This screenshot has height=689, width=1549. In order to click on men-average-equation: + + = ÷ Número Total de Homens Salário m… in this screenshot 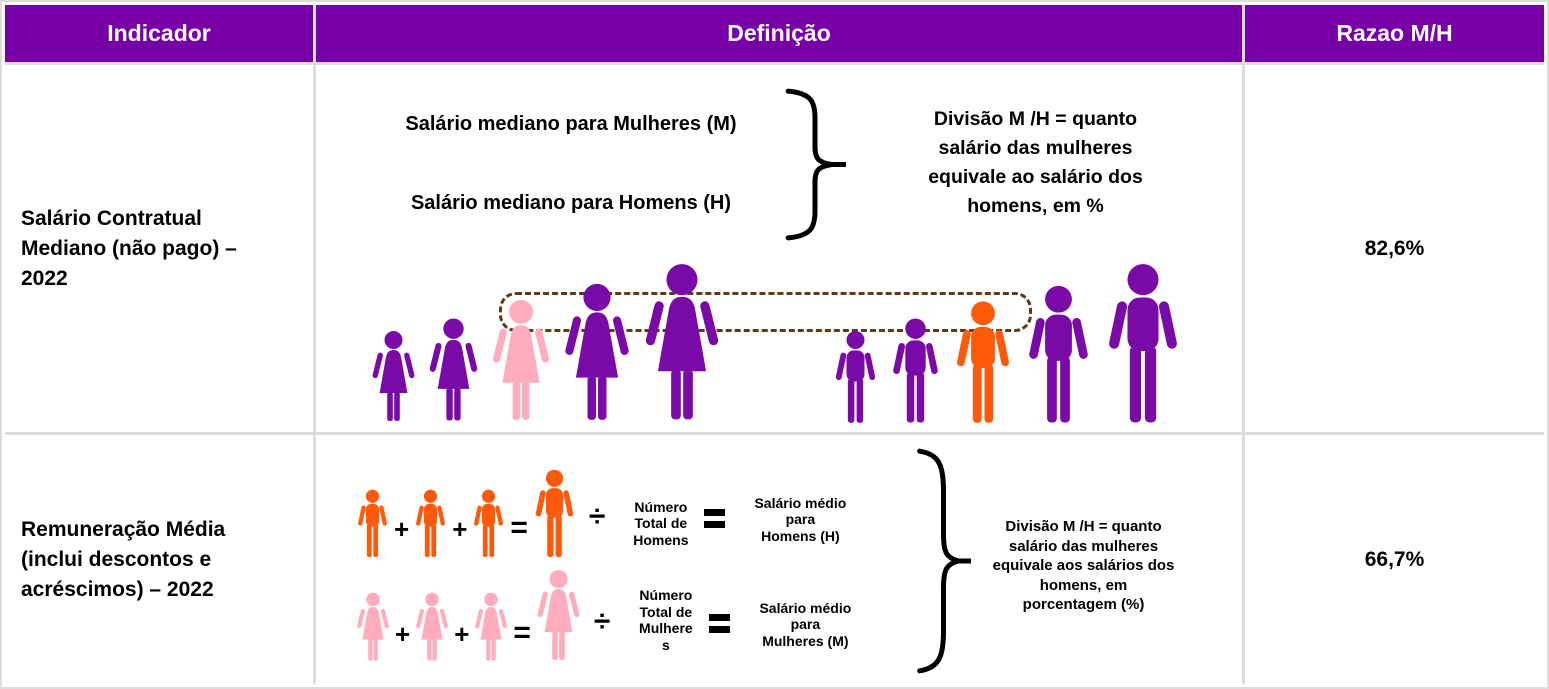, I will do `click(606, 513)`.